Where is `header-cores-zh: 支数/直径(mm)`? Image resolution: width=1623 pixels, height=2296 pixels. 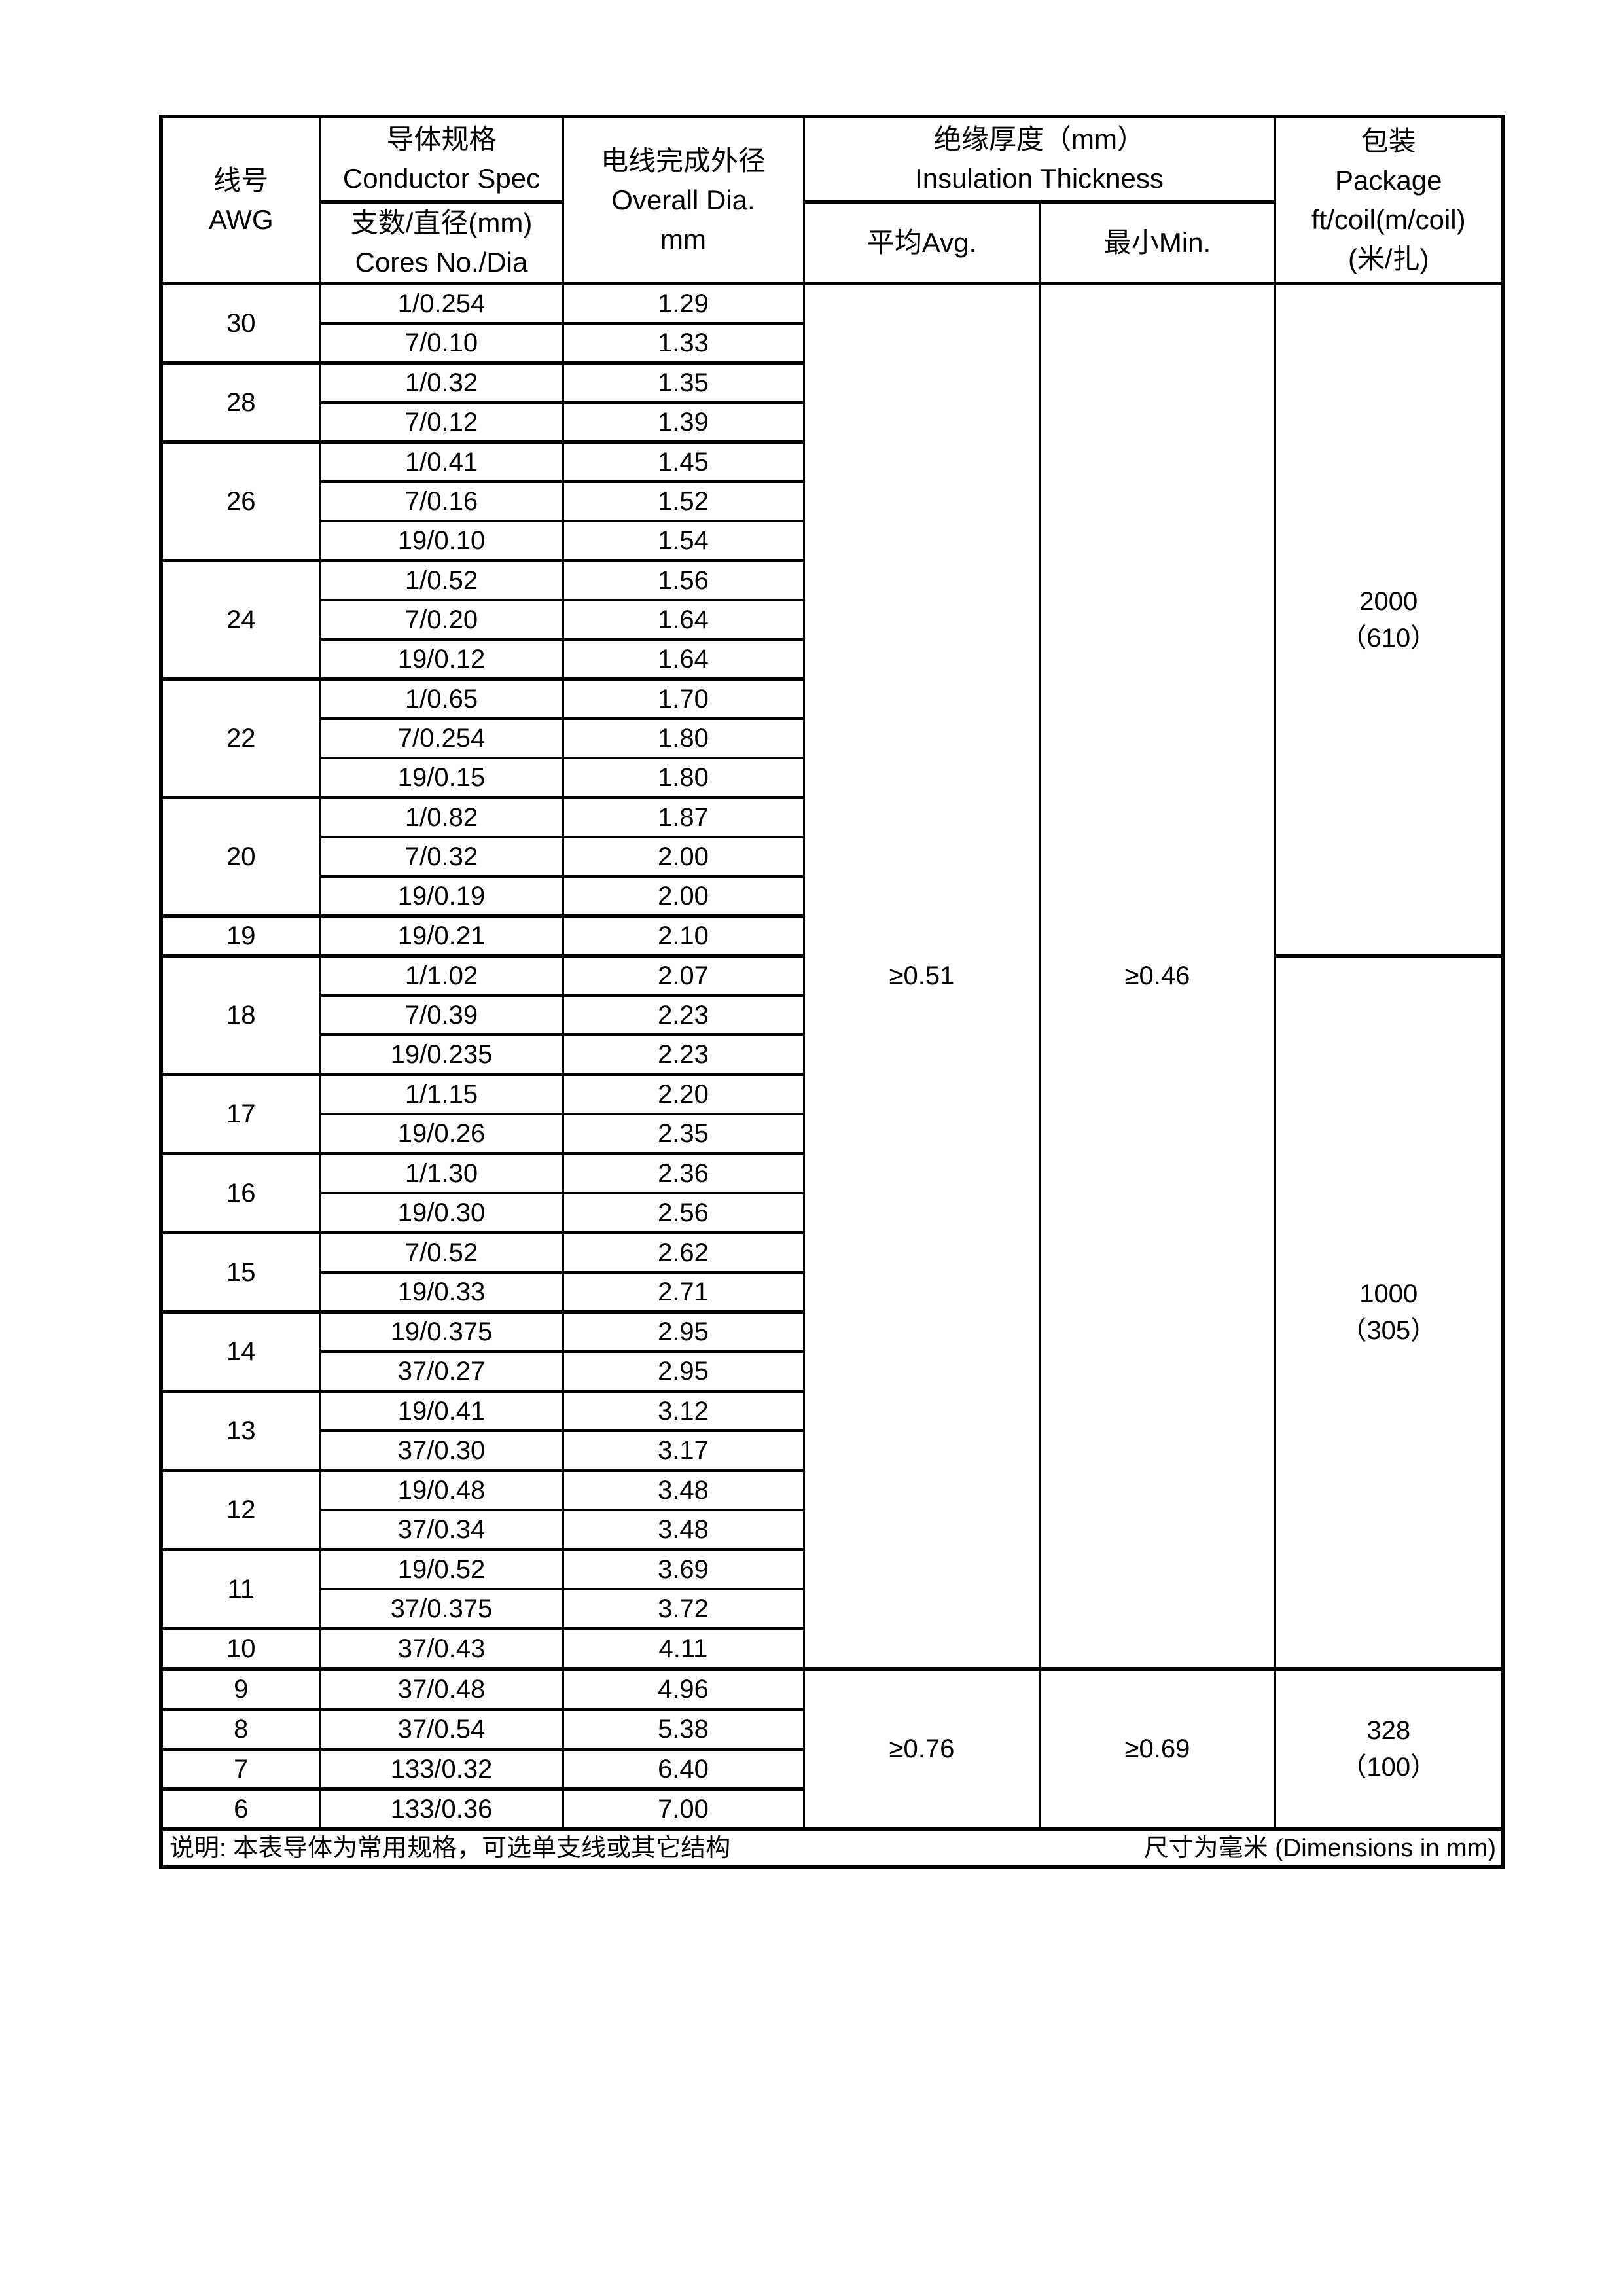
header-cores-zh: 支数/直径(mm) is located at coordinates (441, 222).